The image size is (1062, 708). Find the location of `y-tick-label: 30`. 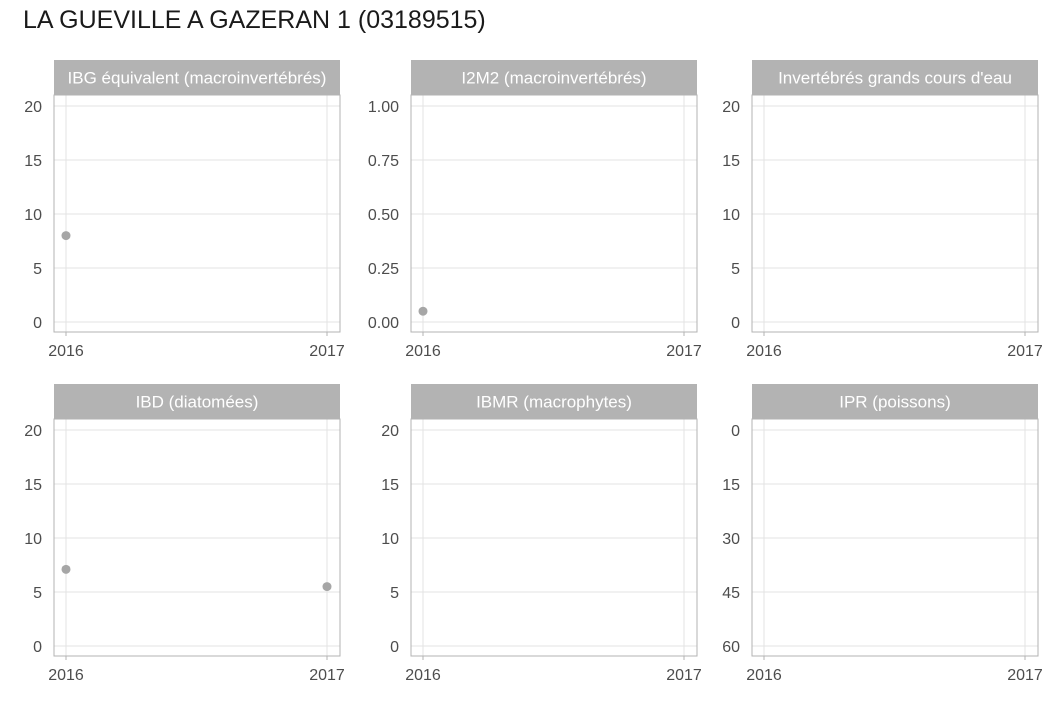

y-tick-label: 30 is located at coordinates (731, 539).